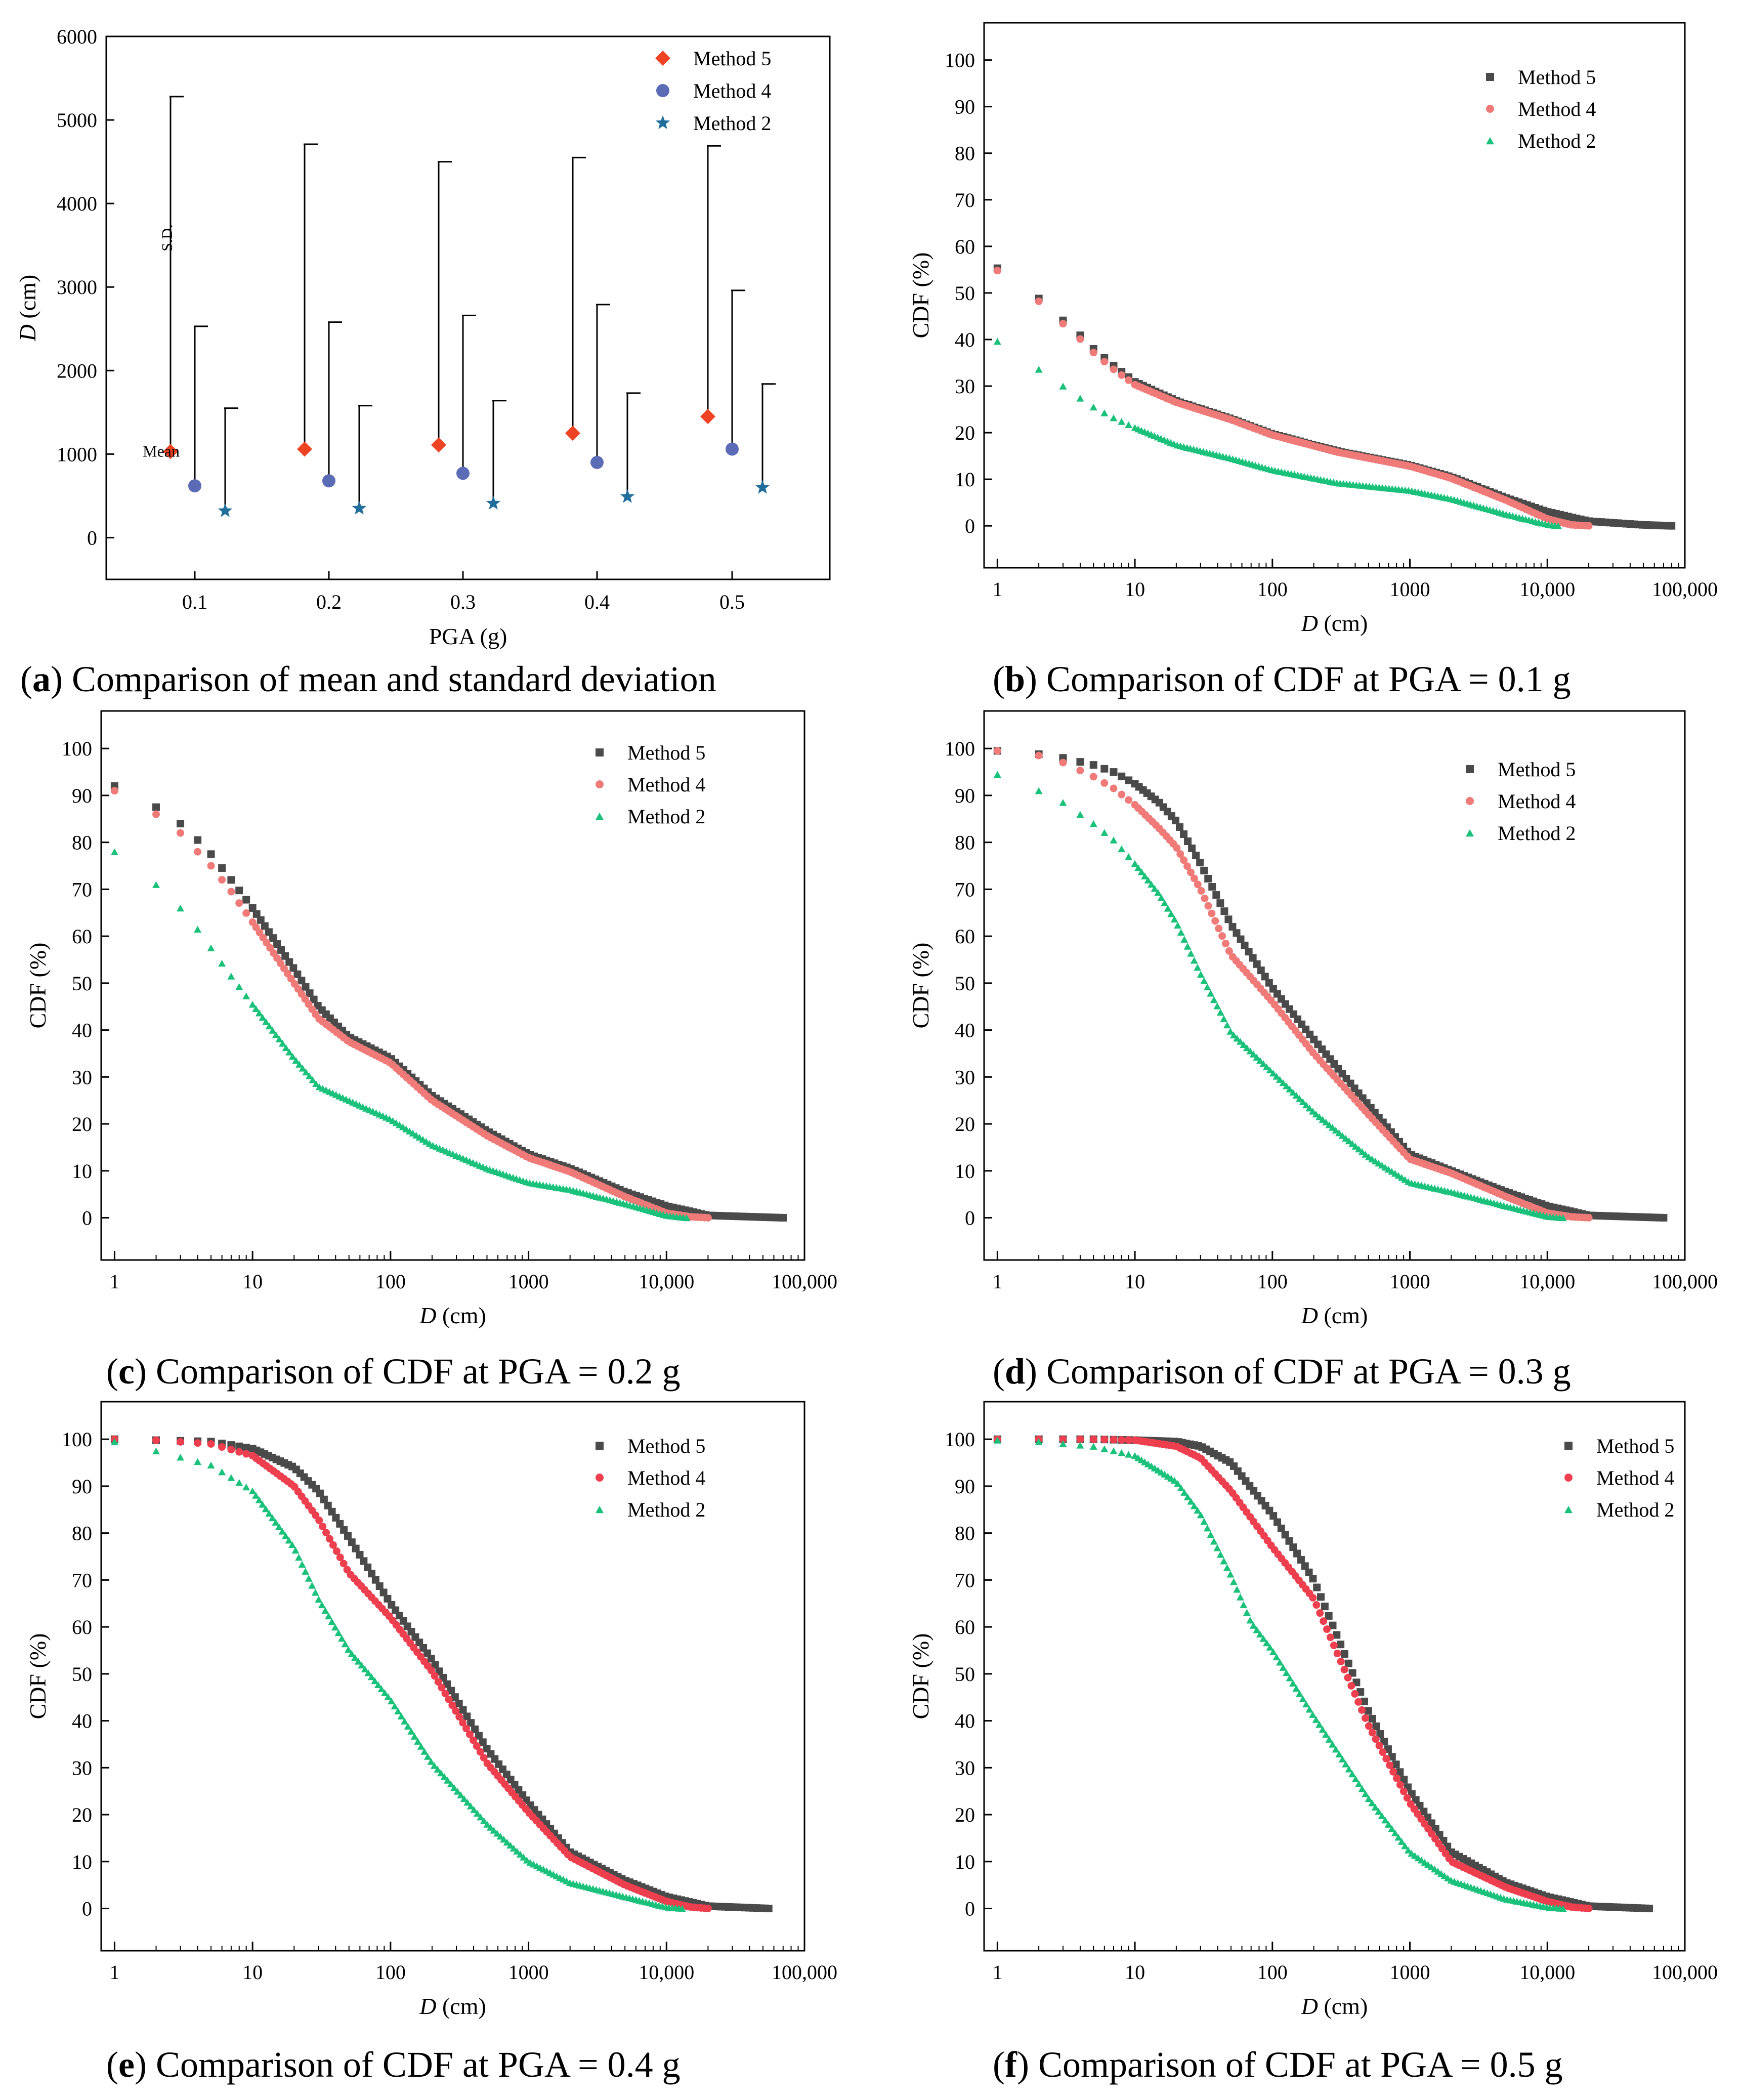 This screenshot has height=2100, width=1740. Describe the element at coordinates (87, 1218) in the screenshot. I see `y-tick-label: 0` at that location.